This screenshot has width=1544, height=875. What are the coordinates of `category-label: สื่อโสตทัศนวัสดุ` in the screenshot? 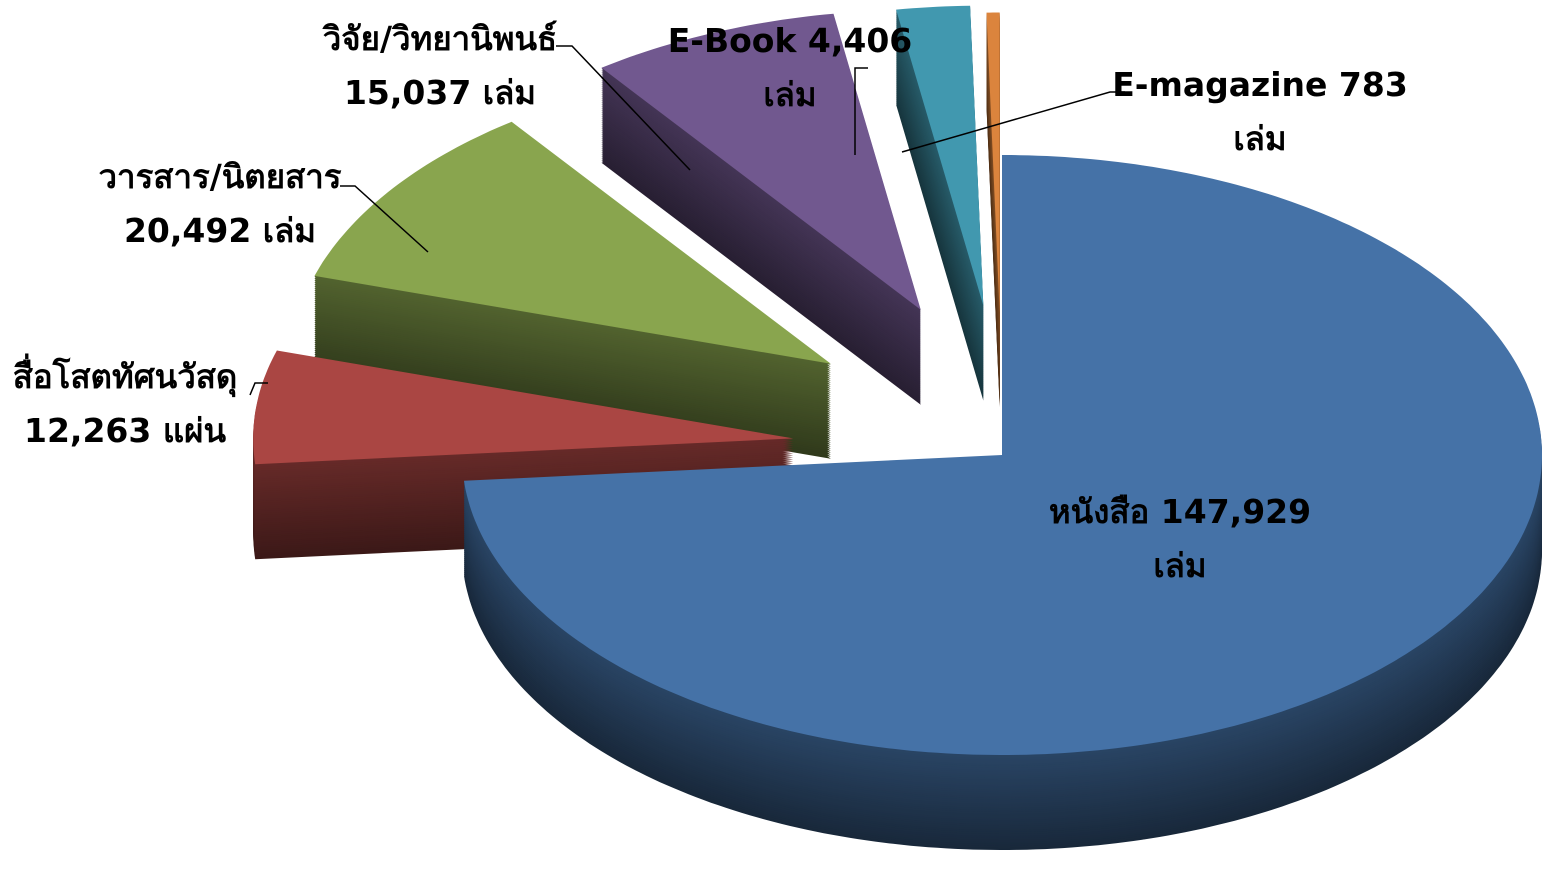 It's located at (125, 376).